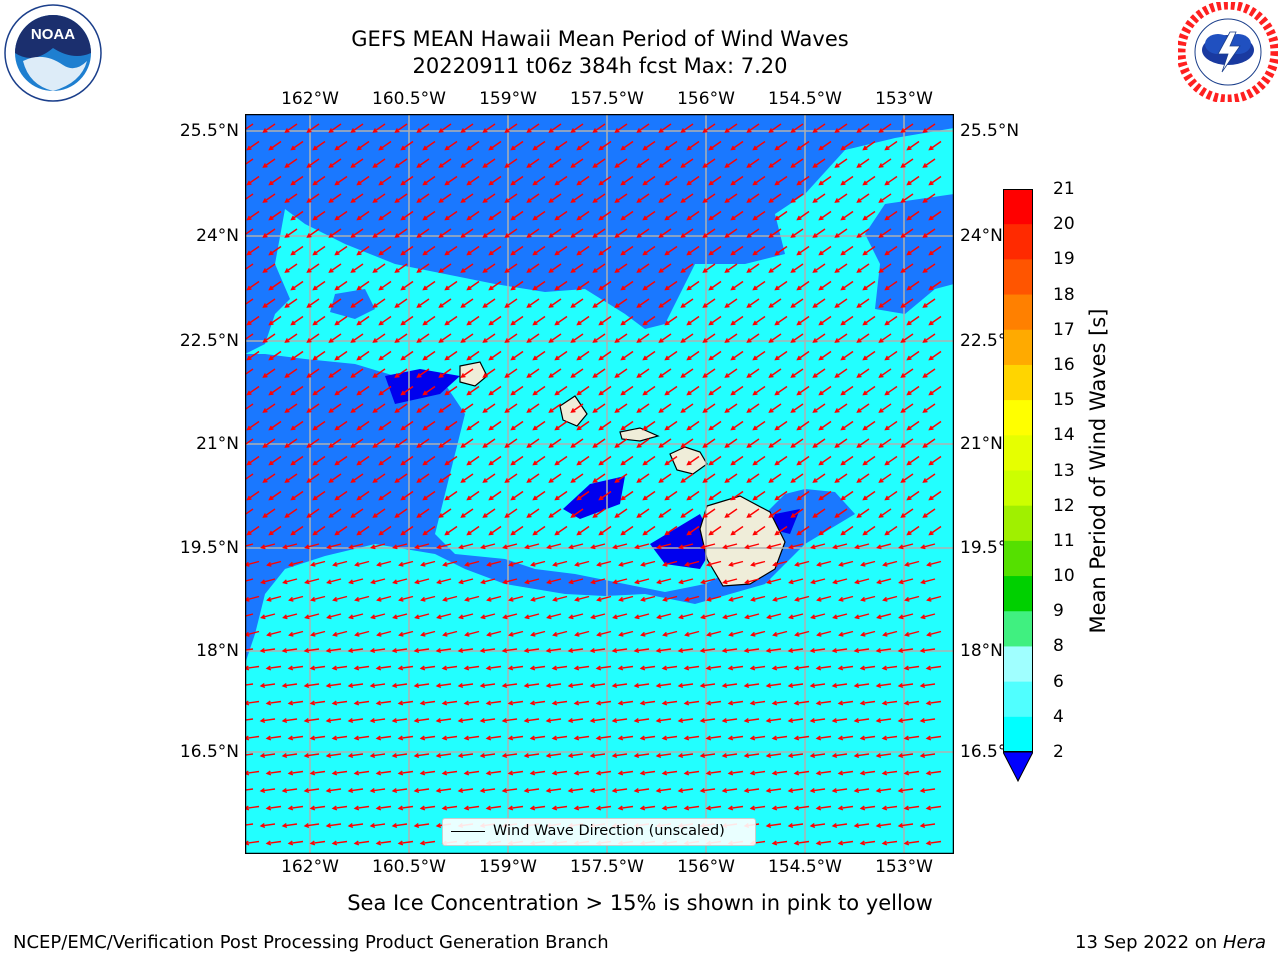 This screenshot has width=1280, height=960. I want to click on colorbar-band, so click(1018, 699).